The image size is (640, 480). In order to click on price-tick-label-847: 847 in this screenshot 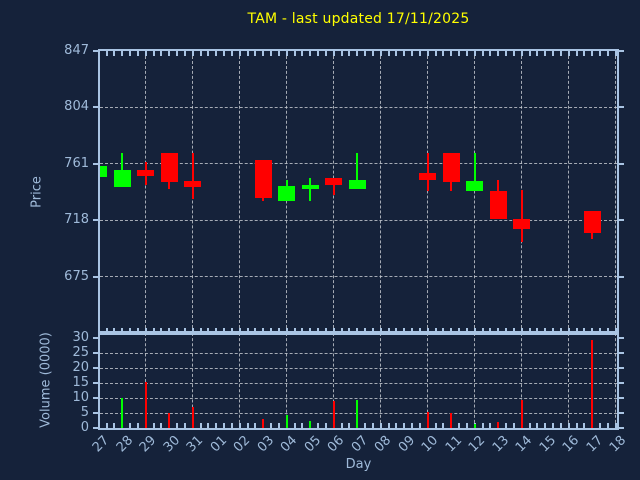, I will do `click(76, 50)`.